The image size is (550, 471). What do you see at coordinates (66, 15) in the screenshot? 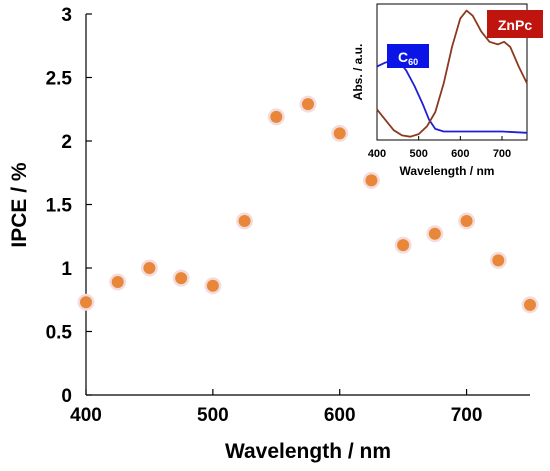
I see `main-y-tick-label: 3` at bounding box center [66, 15].